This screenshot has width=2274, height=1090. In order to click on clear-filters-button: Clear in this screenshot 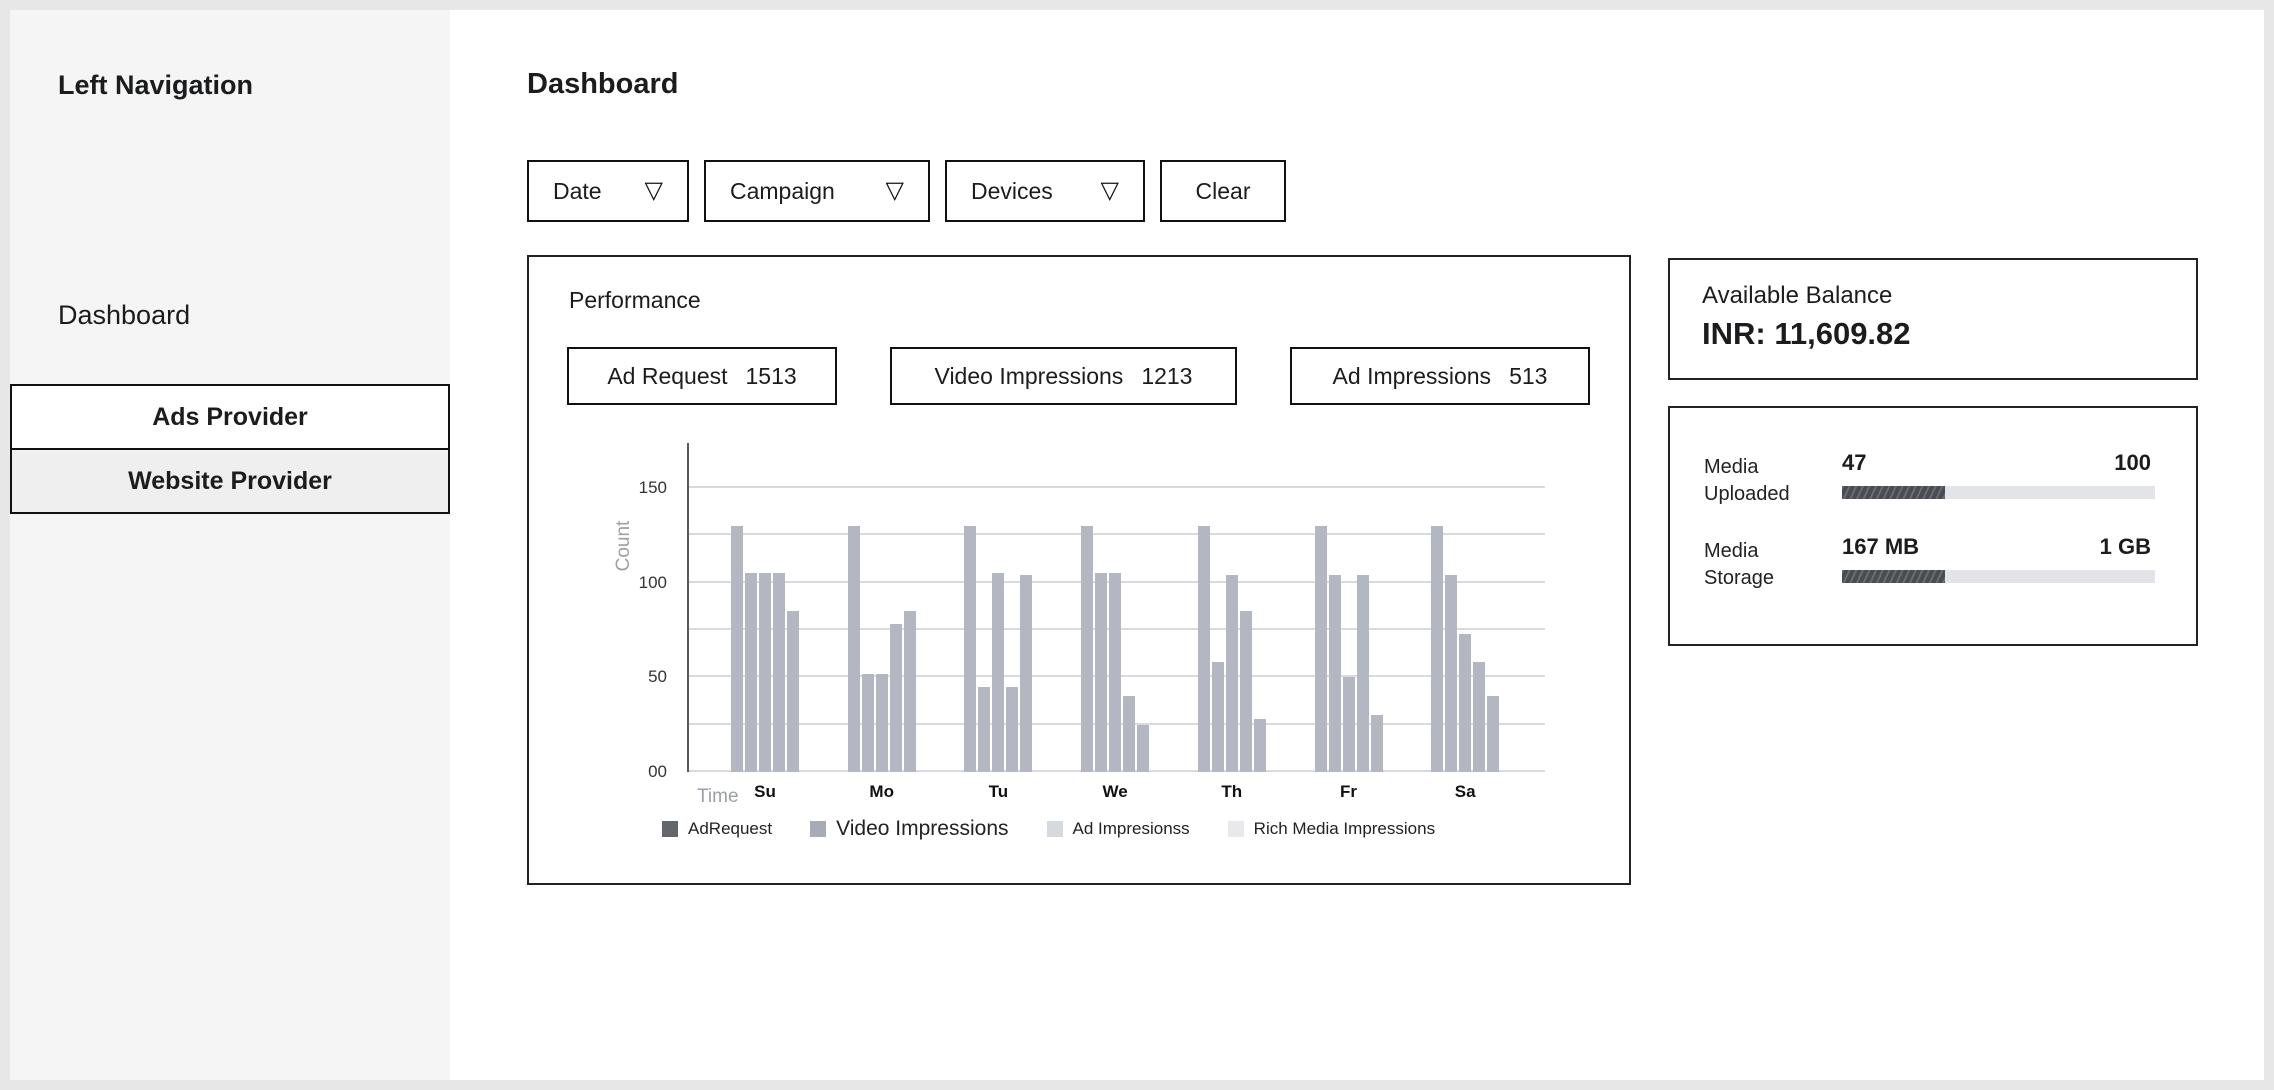, I will do `click(1223, 191)`.